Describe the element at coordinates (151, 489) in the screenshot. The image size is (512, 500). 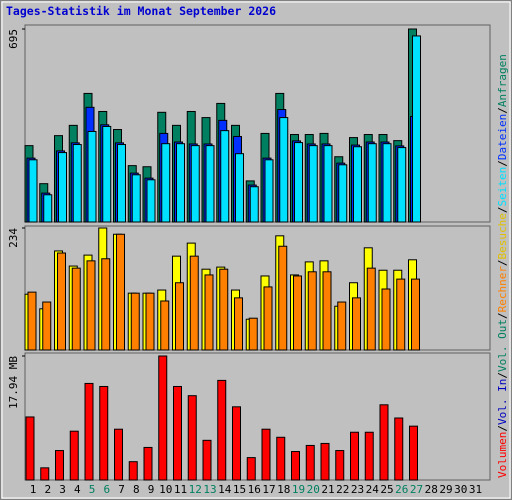
I see `x-tick-label: 9` at that location.